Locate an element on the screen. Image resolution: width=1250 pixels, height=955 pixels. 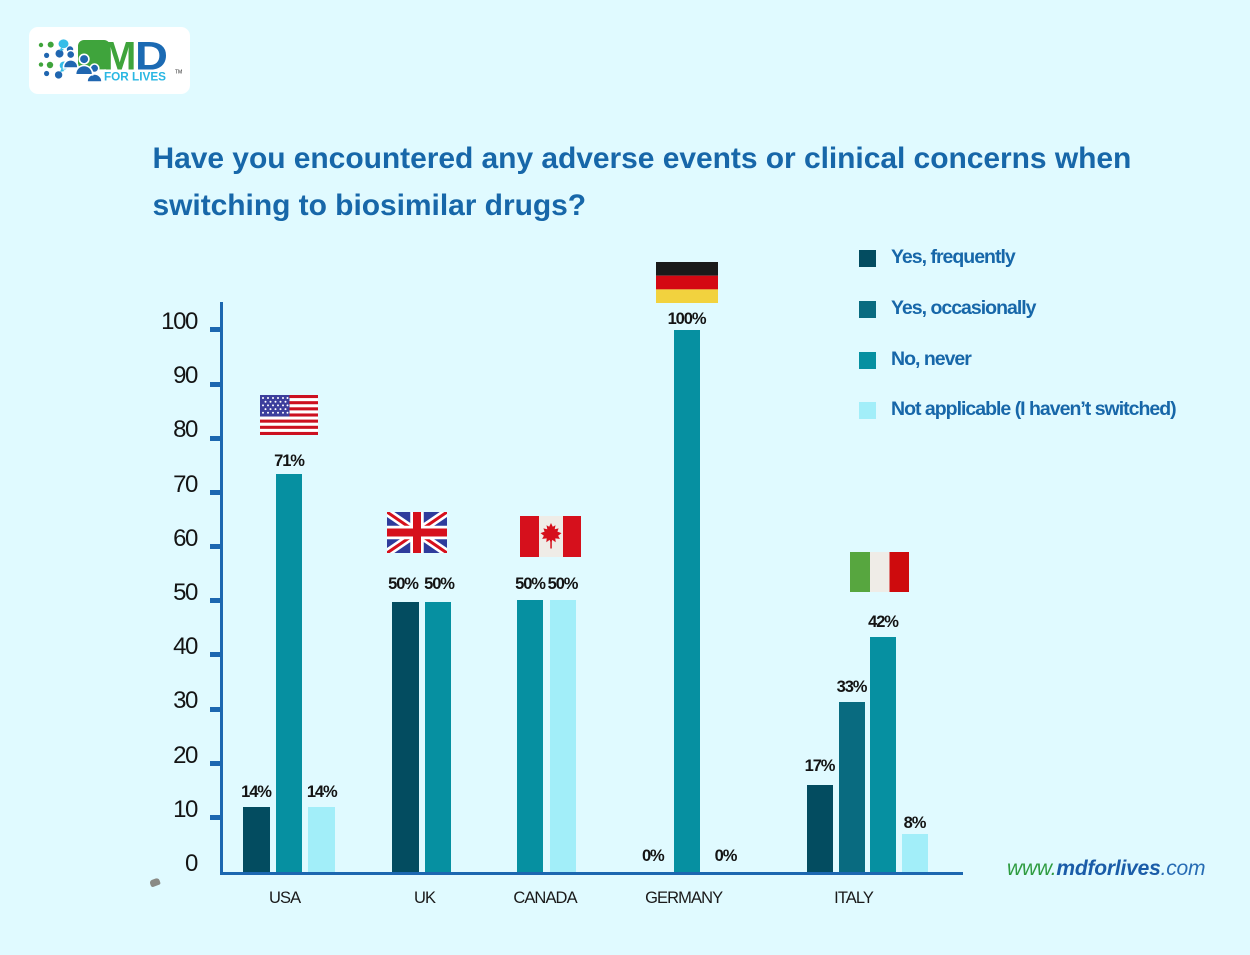
svg-text: TM is located at coordinates (178, 73).